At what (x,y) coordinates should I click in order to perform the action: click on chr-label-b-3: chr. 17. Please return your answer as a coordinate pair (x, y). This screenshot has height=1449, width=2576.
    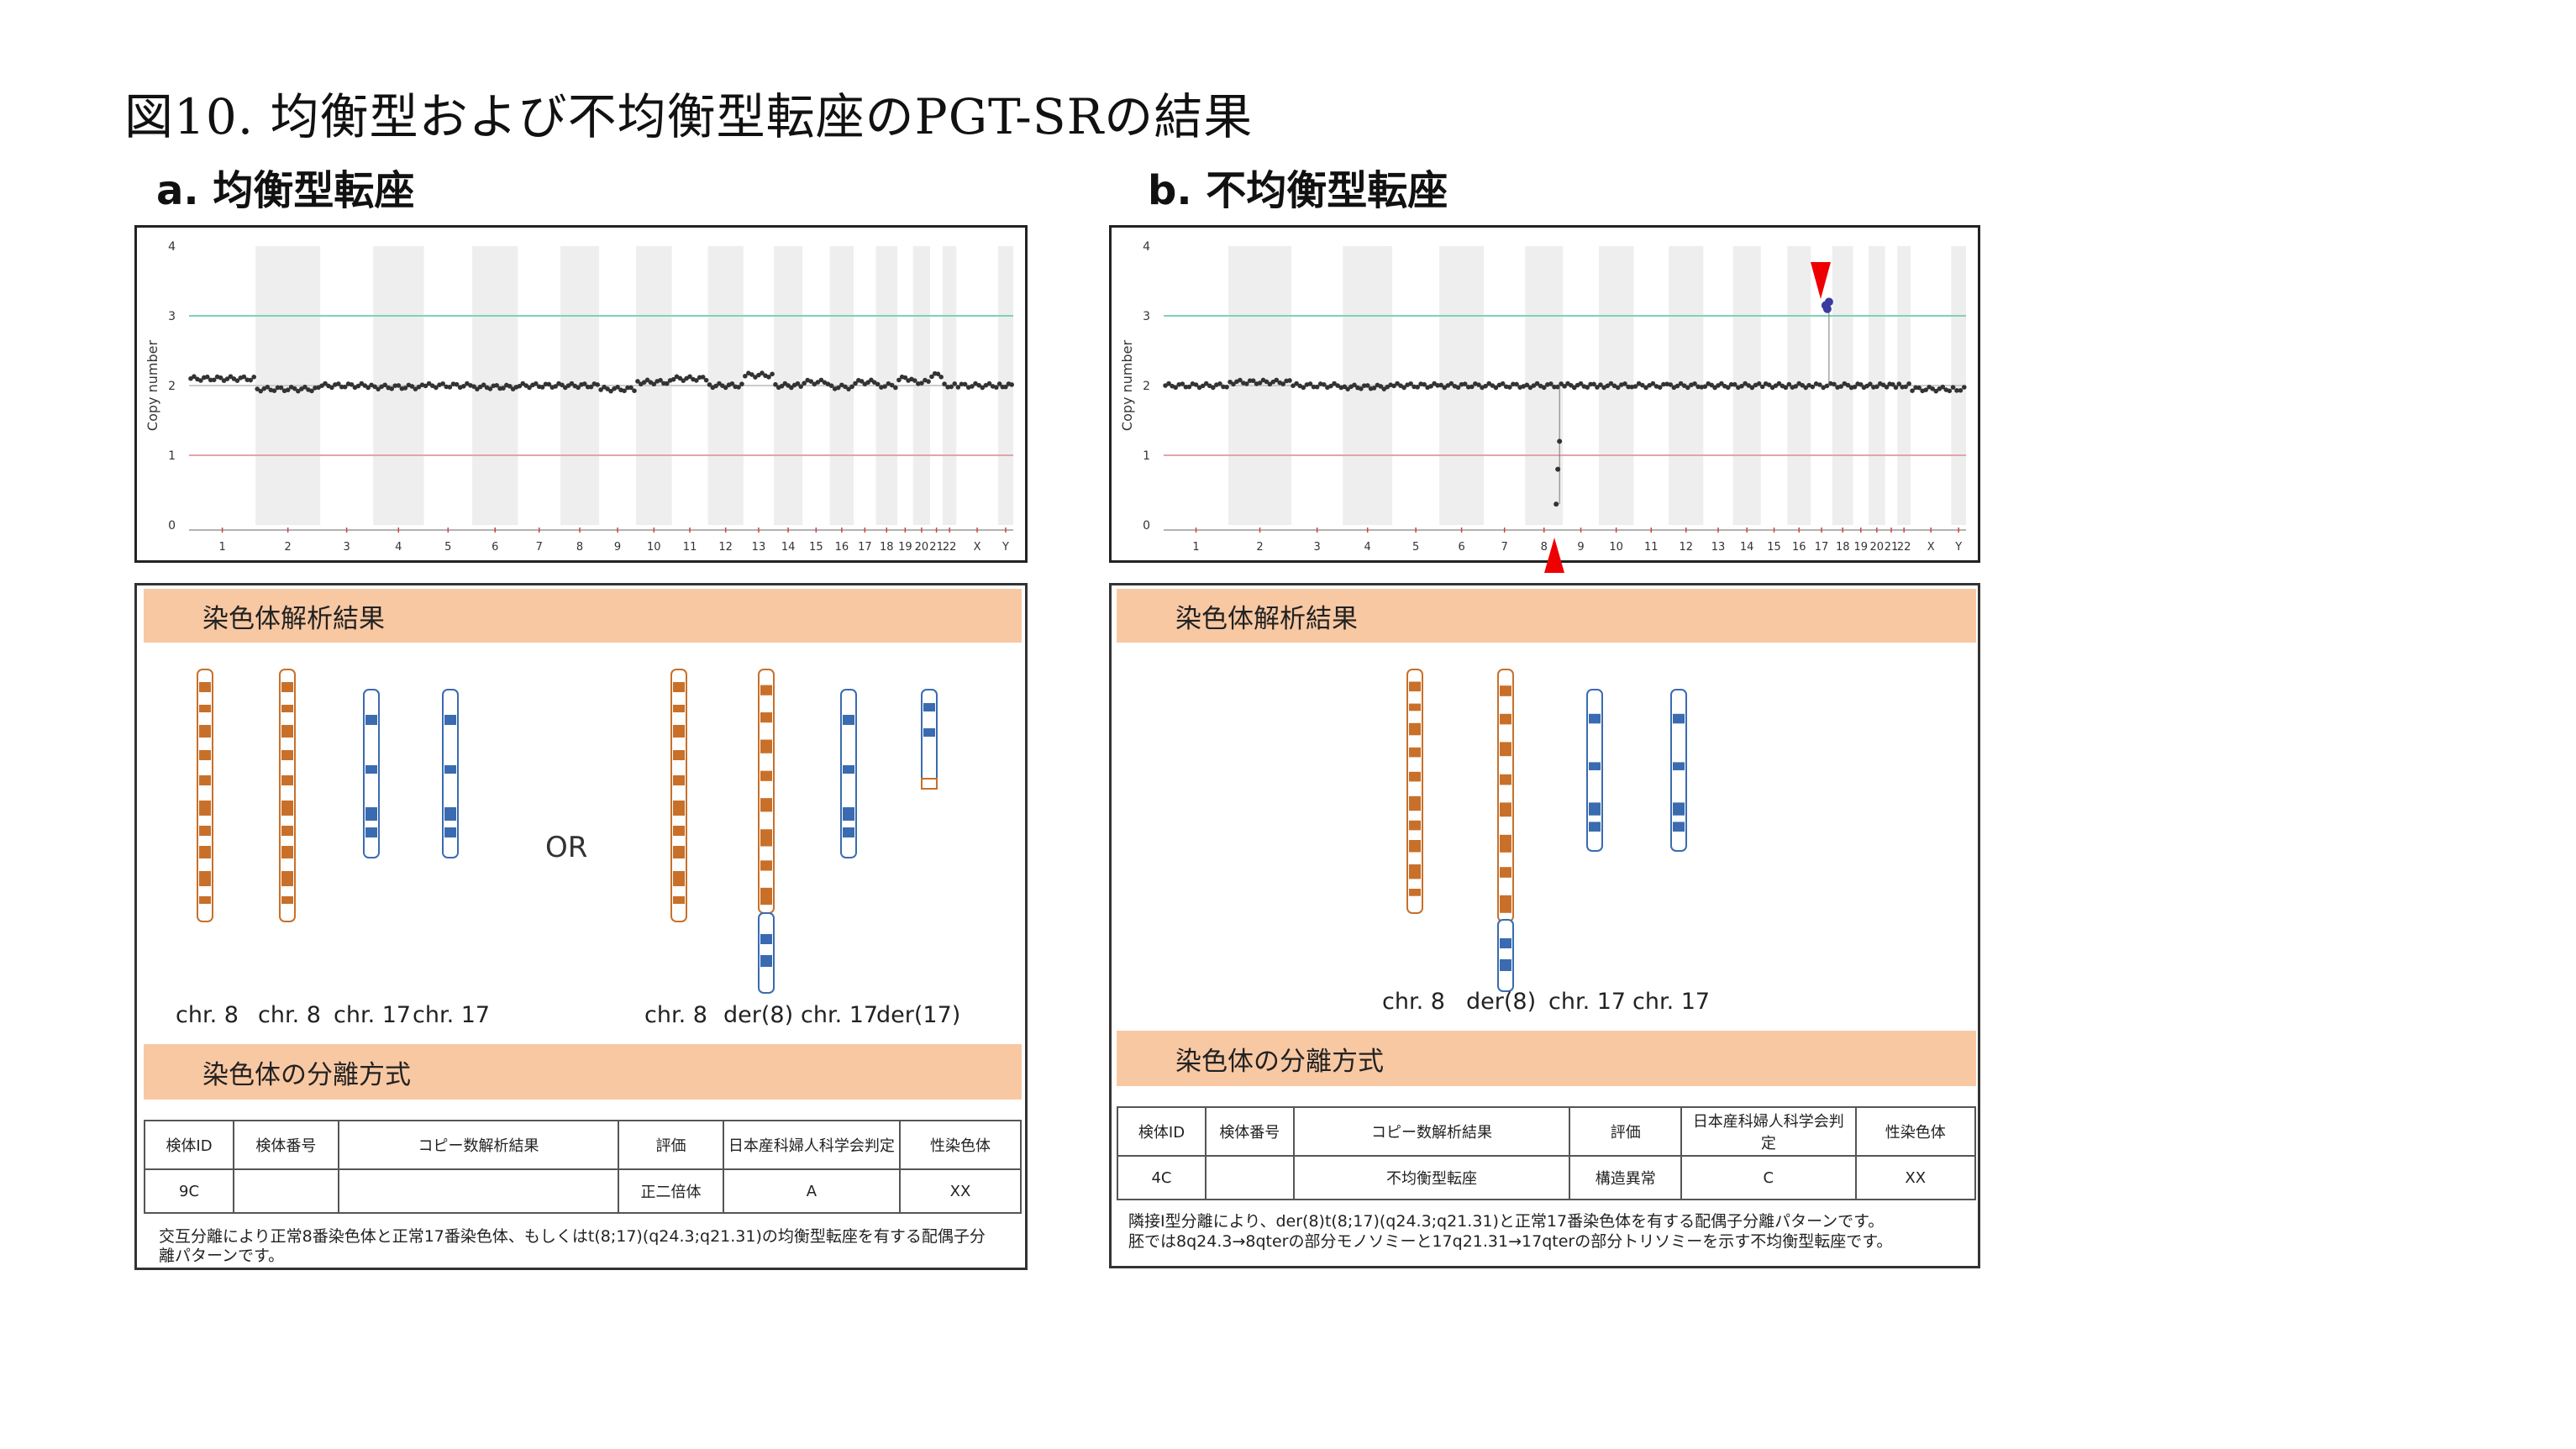
    Looking at the image, I should click on (1587, 1002).